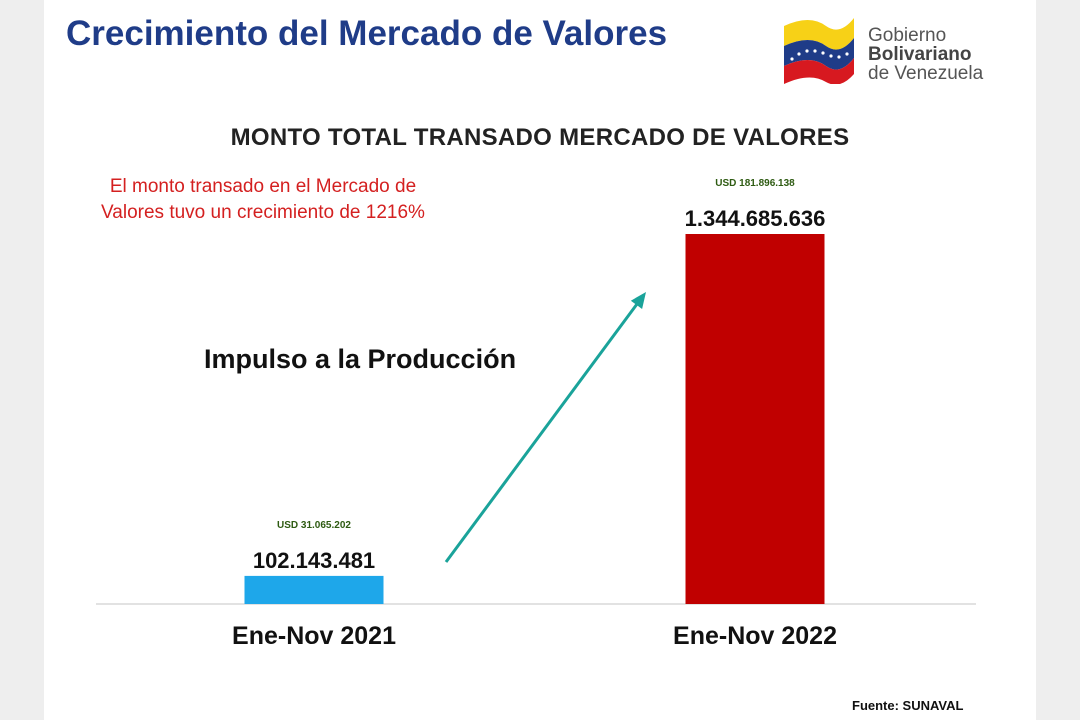 The width and height of the screenshot is (1080, 720). Describe the element at coordinates (920, 54) in the screenshot. I see `logo-line-2: Bolivariano` at that location.